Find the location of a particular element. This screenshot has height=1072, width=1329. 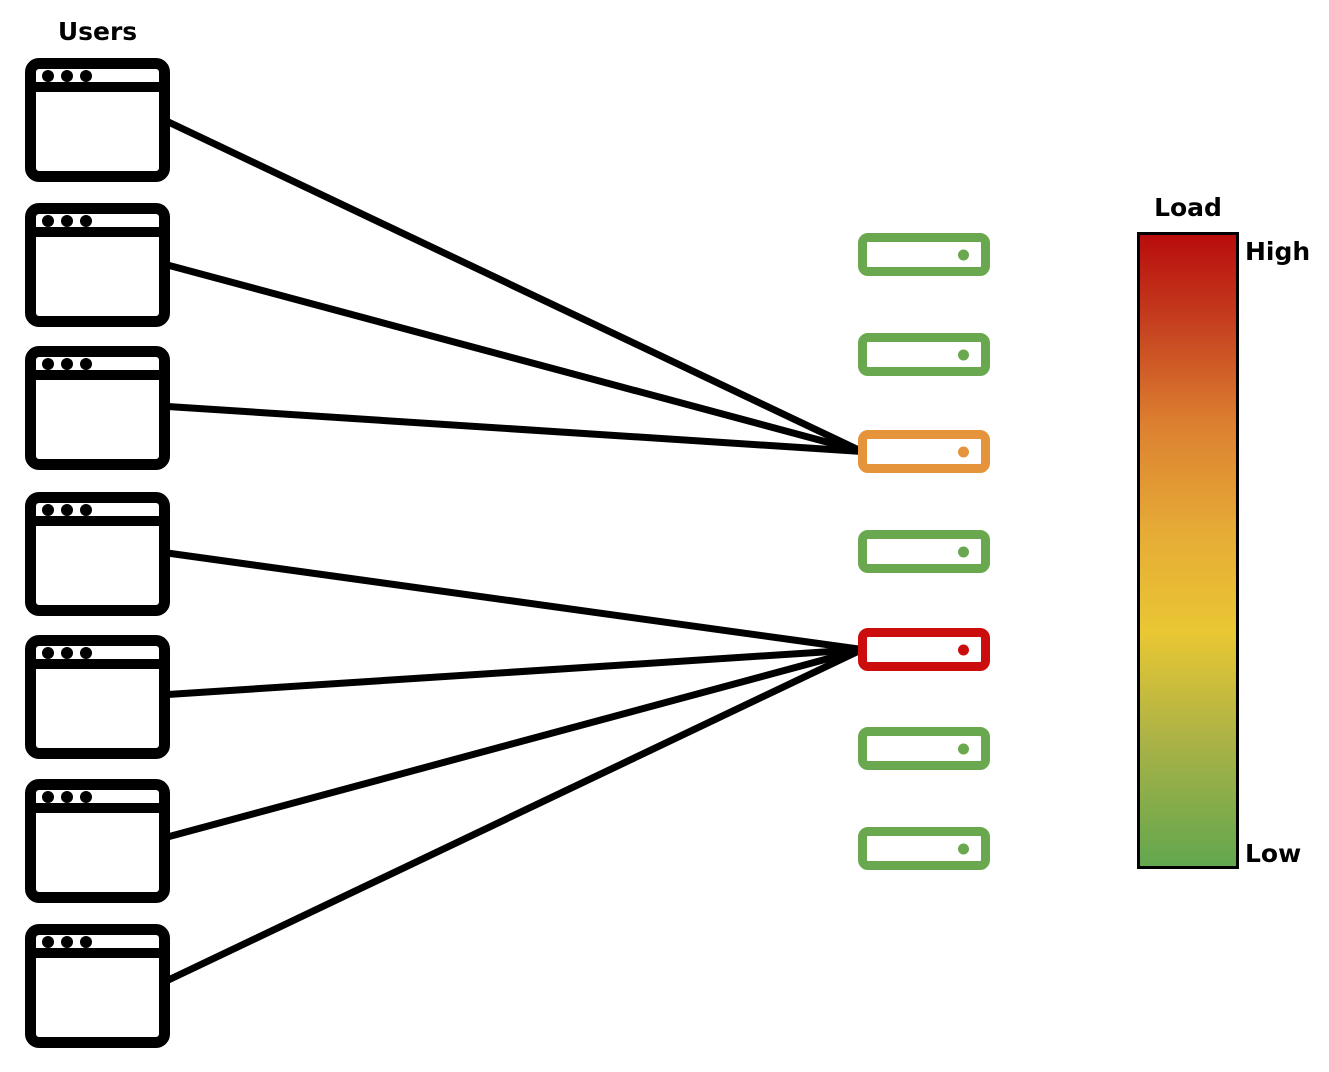

user-2-browser-window-icon is located at coordinates (97, 265).